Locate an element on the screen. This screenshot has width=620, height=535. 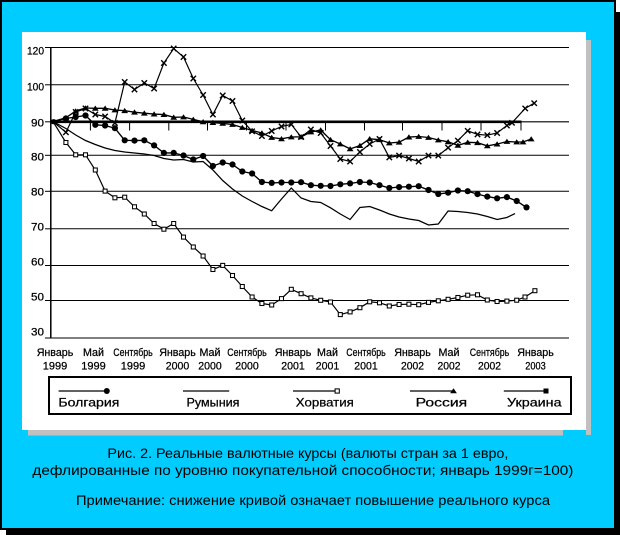
svg-text: 30 is located at coordinates (37, 333).